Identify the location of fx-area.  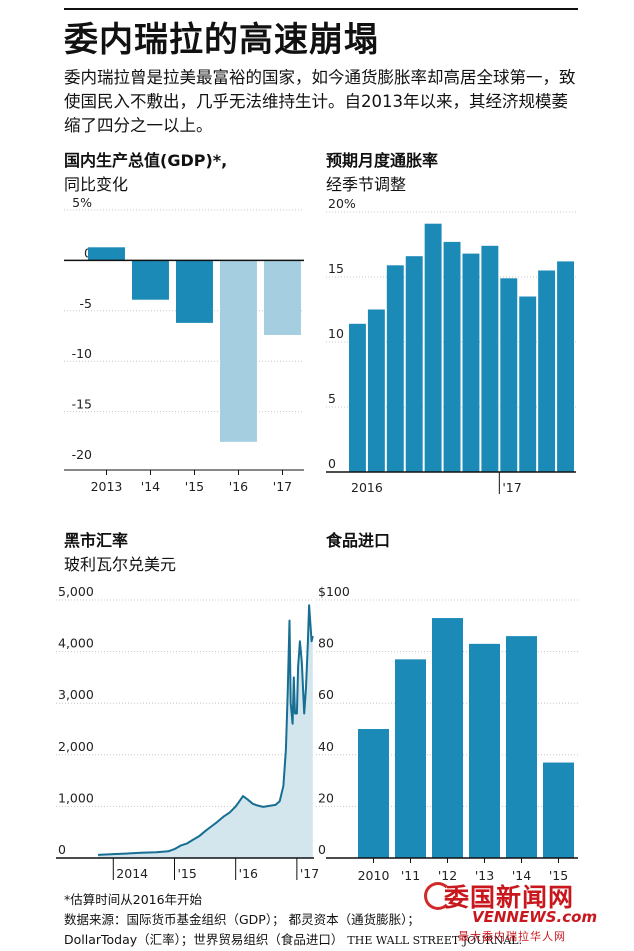
(205, 731).